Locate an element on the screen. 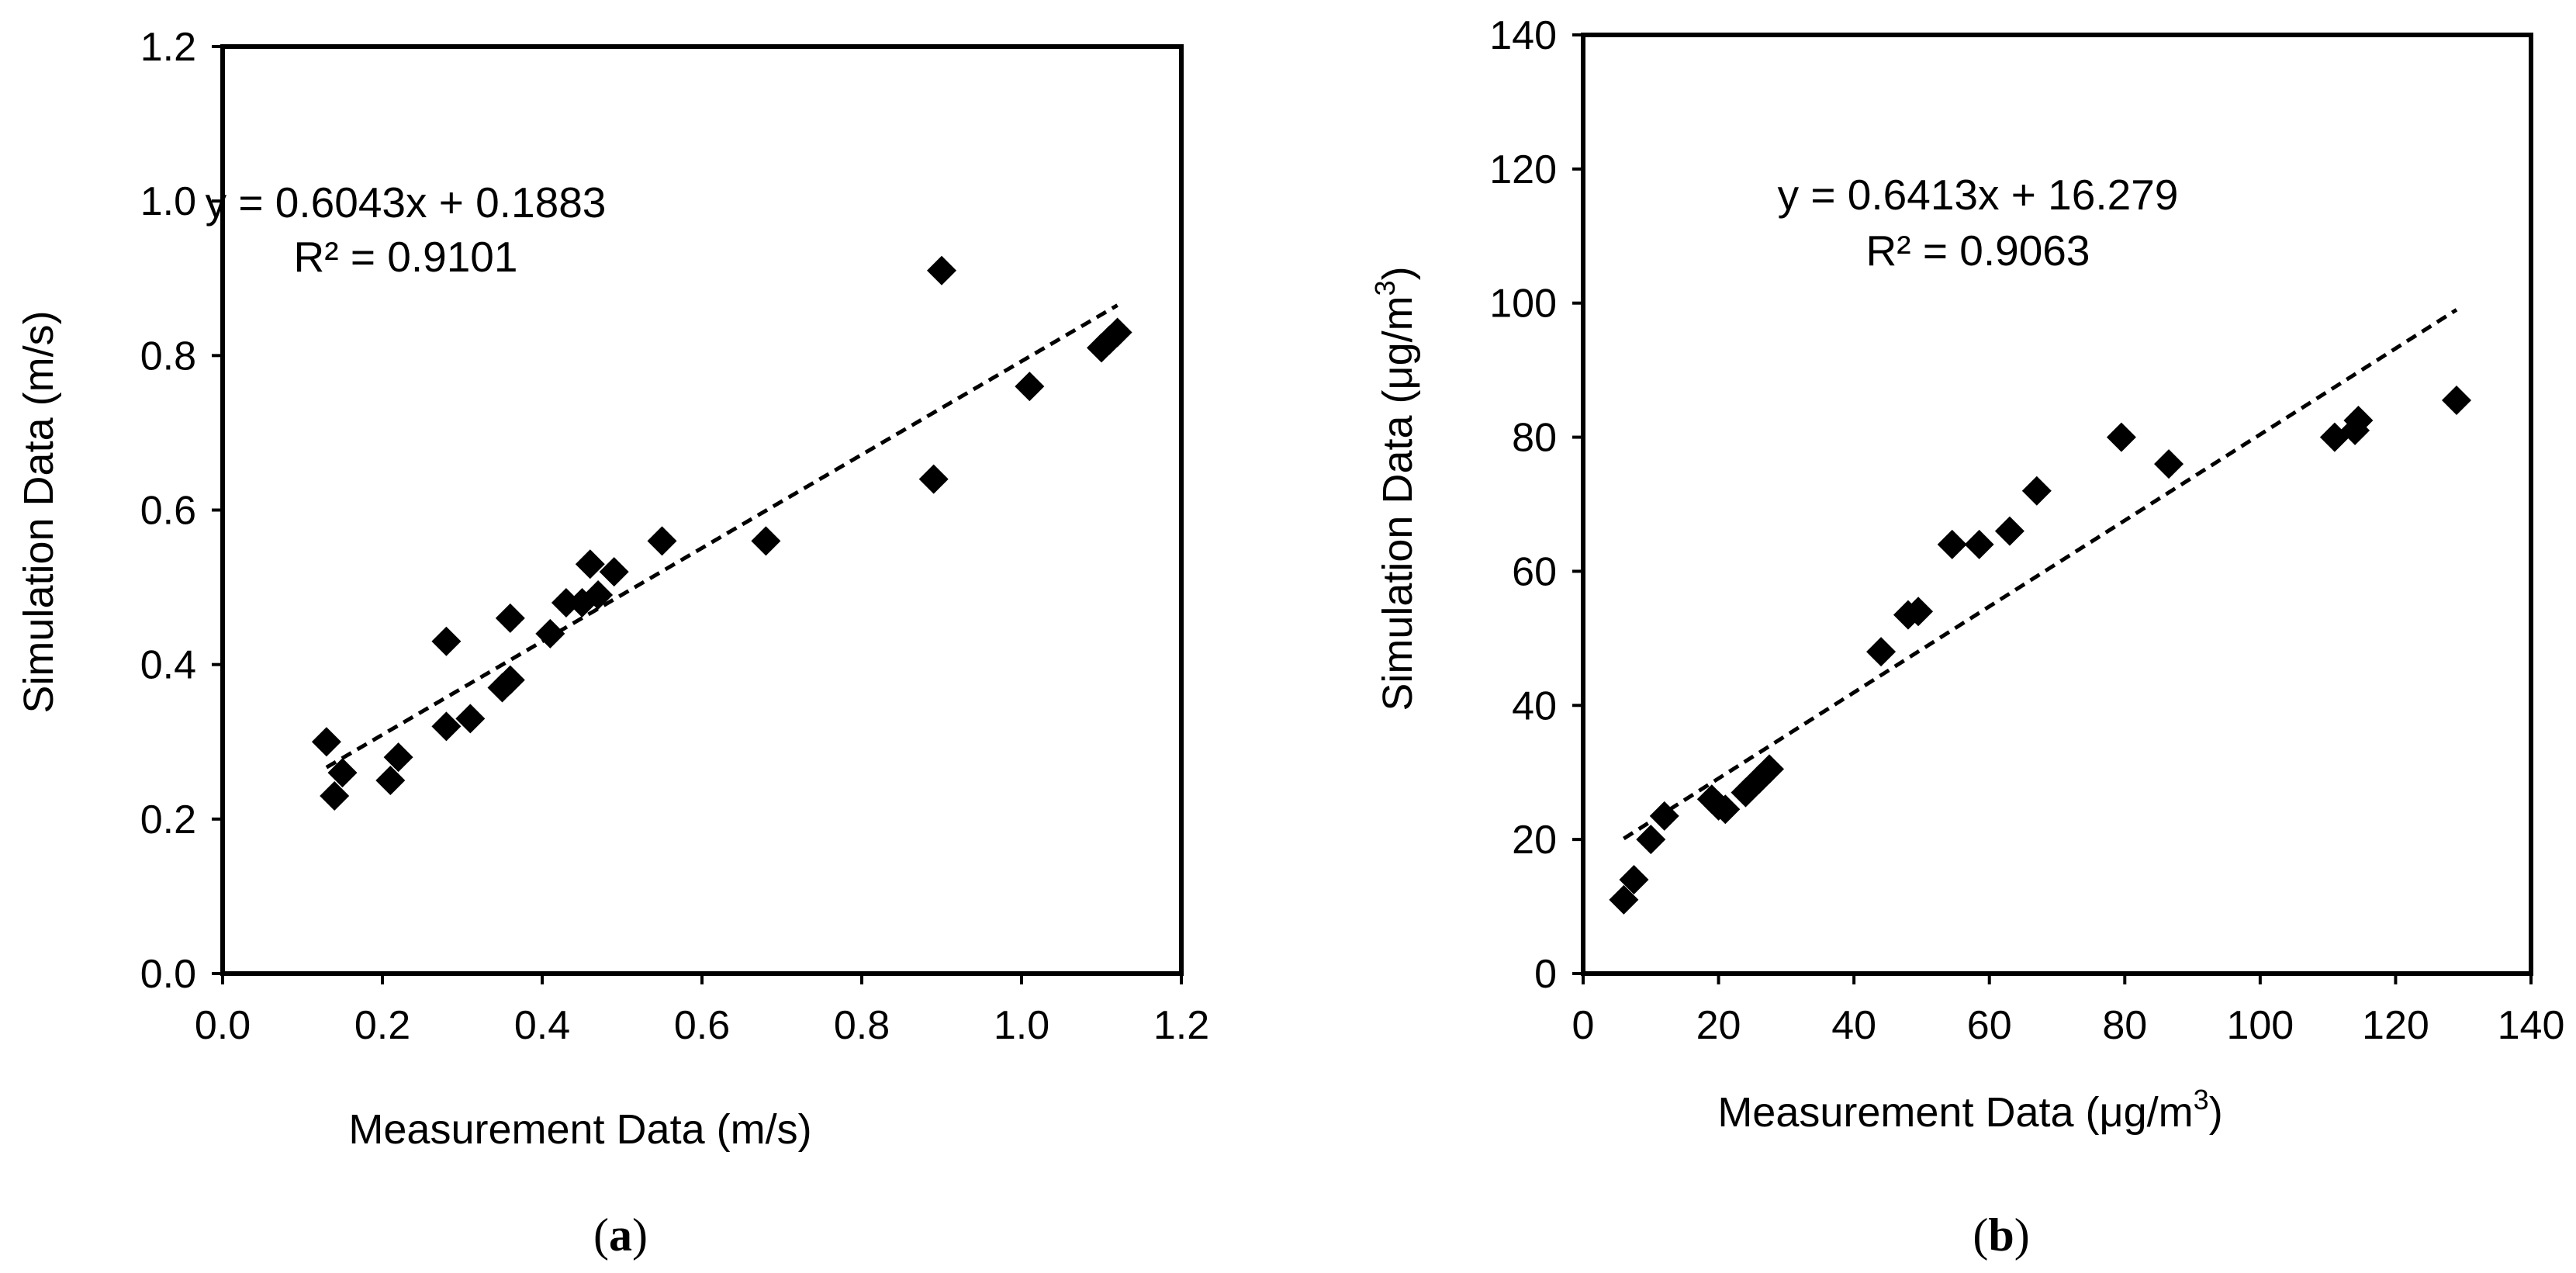  panel-b-x-tick-label: 20 is located at coordinates (1718, 1026).